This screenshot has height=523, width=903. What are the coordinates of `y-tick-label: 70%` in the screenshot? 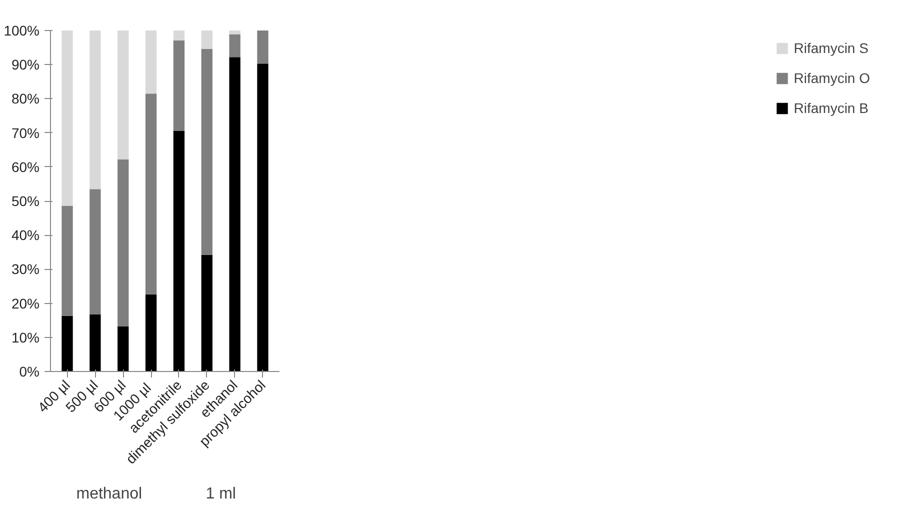 It's located at (25, 132).